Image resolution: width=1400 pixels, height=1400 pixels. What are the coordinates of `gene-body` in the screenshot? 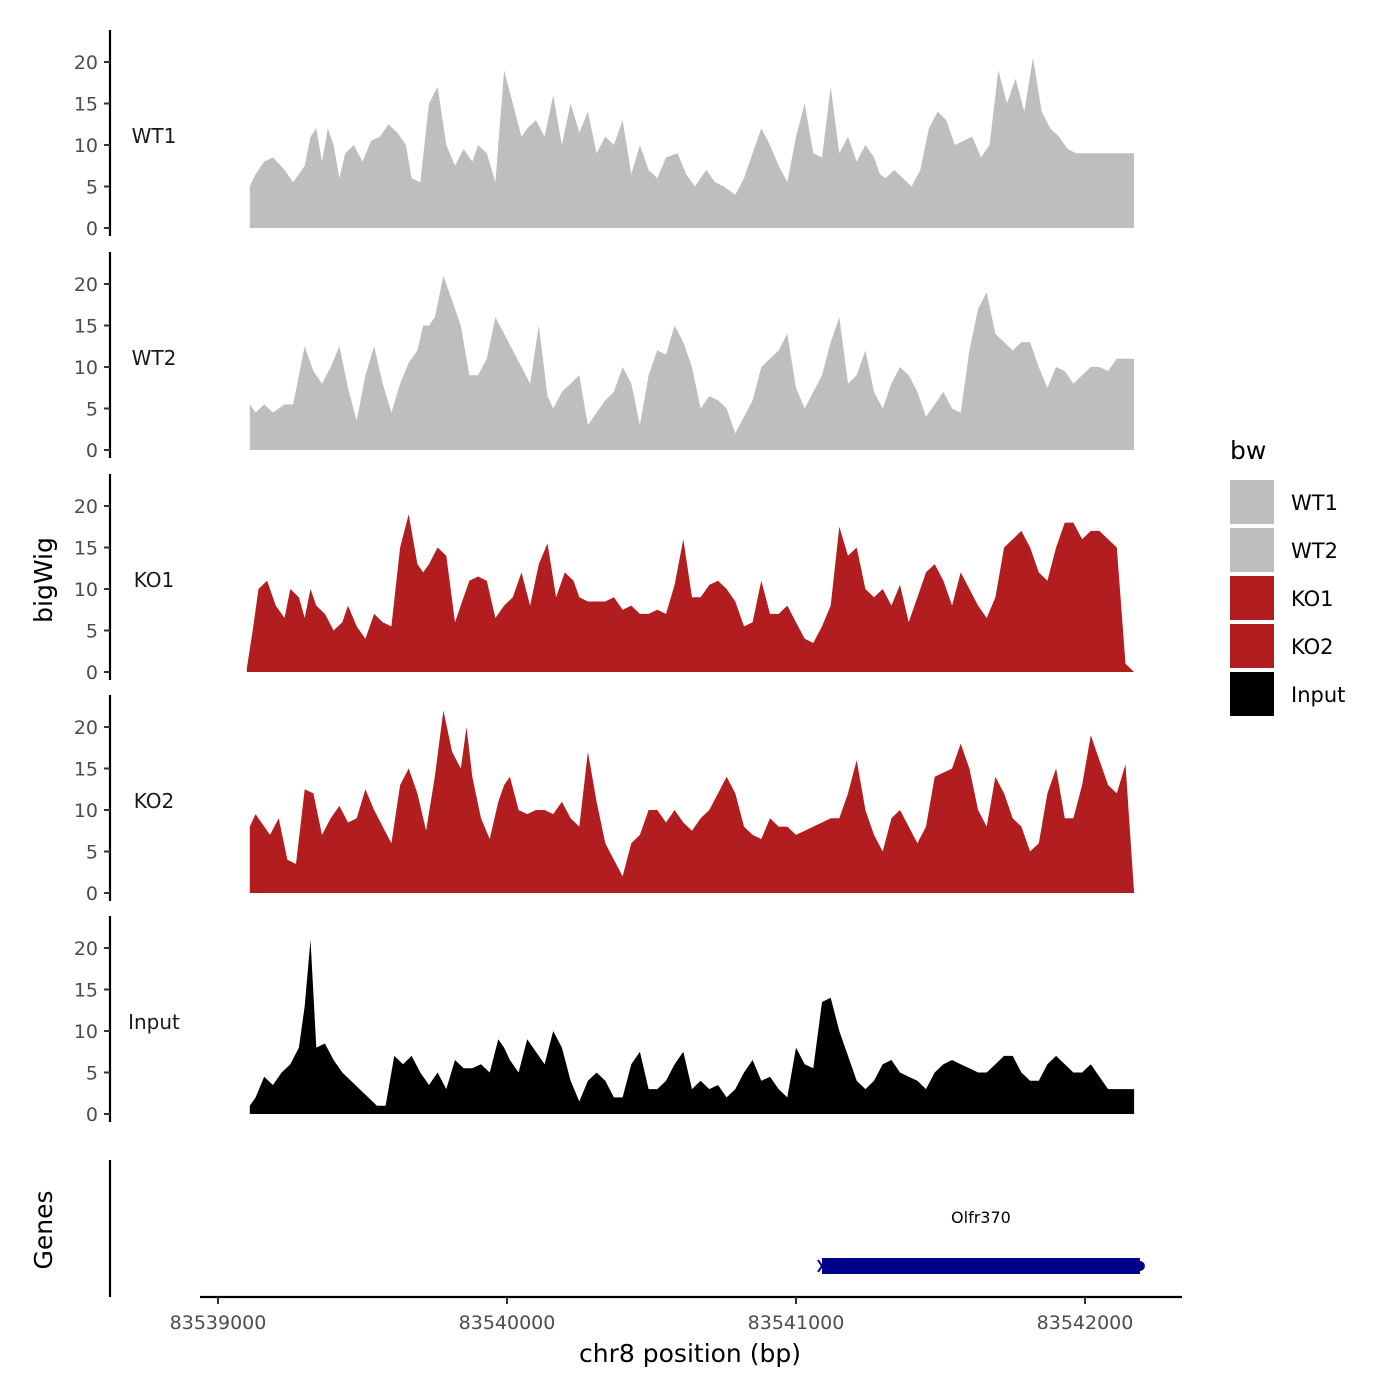 It's located at (981, 1266).